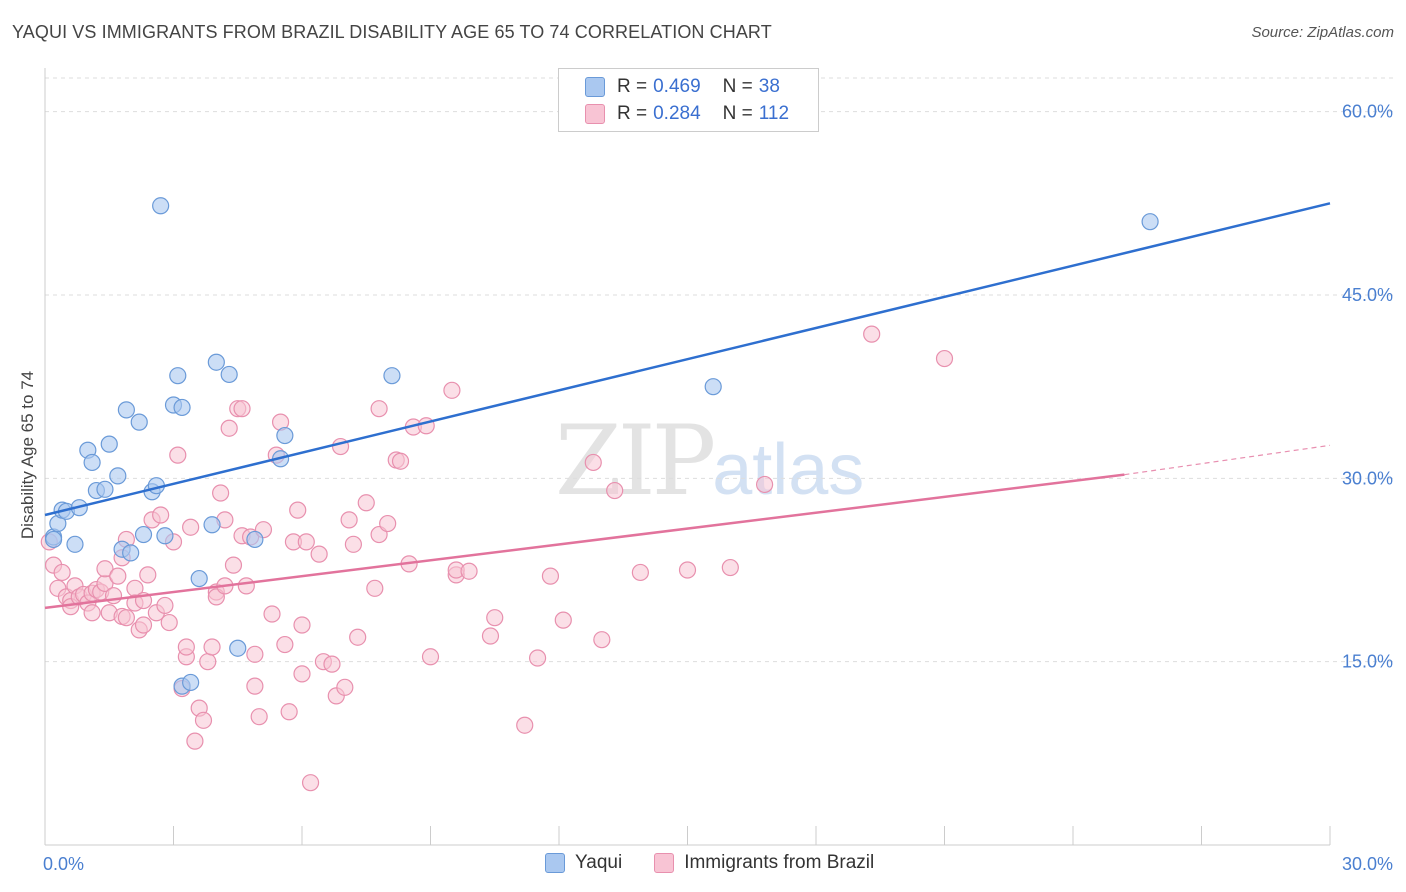 The height and width of the screenshot is (892, 1406). Describe the element at coordinates (788, 470) in the screenshot. I see `watermark-atlas: atlas` at that location.